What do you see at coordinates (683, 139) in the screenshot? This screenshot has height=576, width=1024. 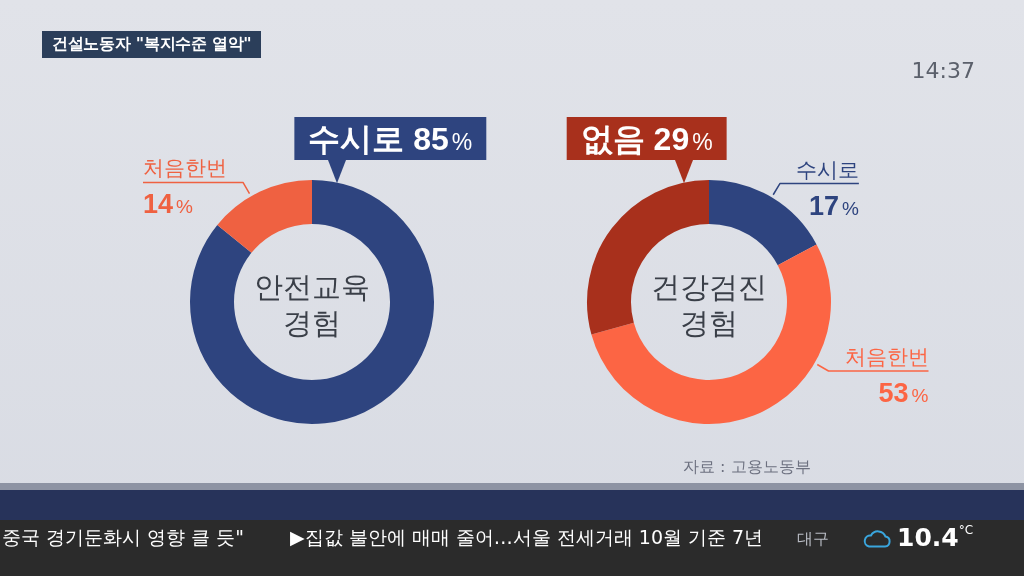 I see `data-label: 29%` at bounding box center [683, 139].